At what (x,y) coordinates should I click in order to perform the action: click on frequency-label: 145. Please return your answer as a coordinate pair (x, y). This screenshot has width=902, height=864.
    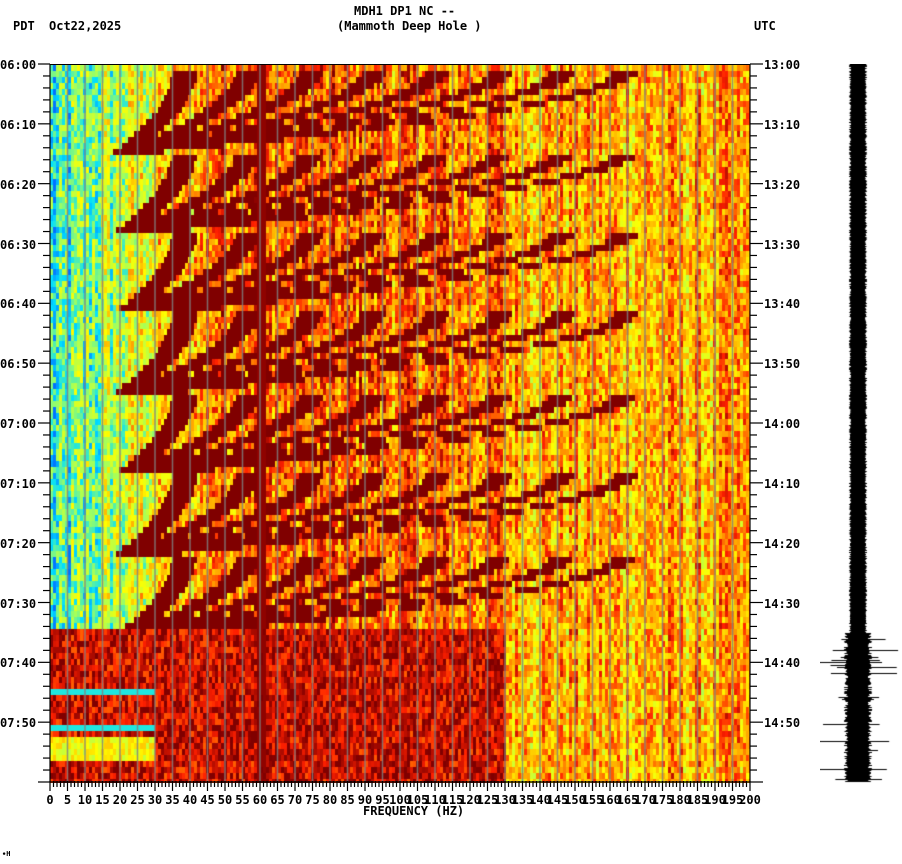
    Looking at the image, I should click on (557, 800).